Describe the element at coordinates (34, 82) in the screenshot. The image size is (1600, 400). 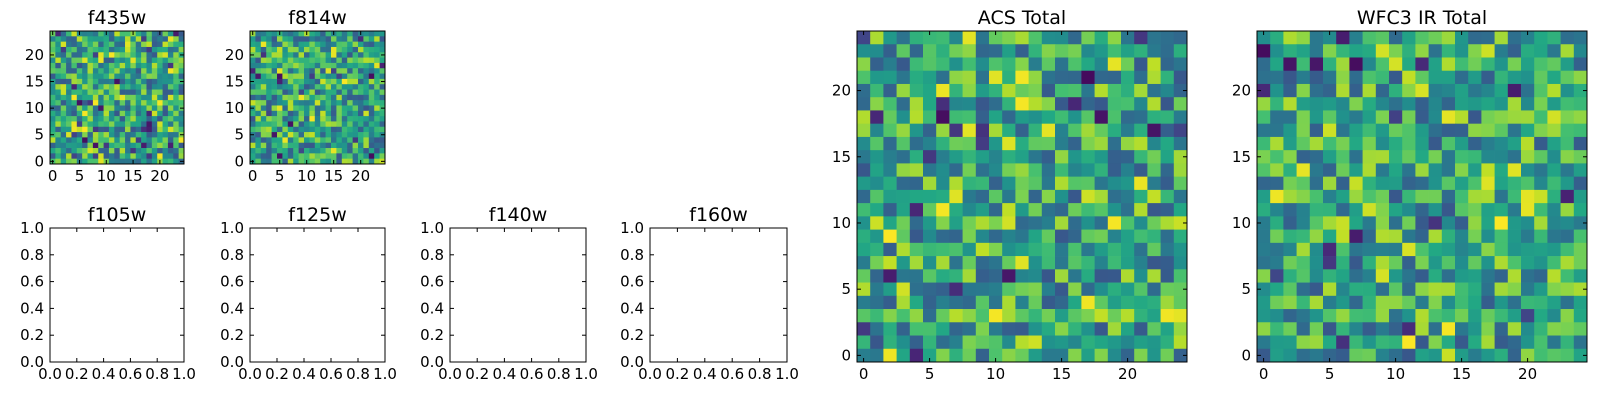
I see `y-tick-label: 15` at that location.